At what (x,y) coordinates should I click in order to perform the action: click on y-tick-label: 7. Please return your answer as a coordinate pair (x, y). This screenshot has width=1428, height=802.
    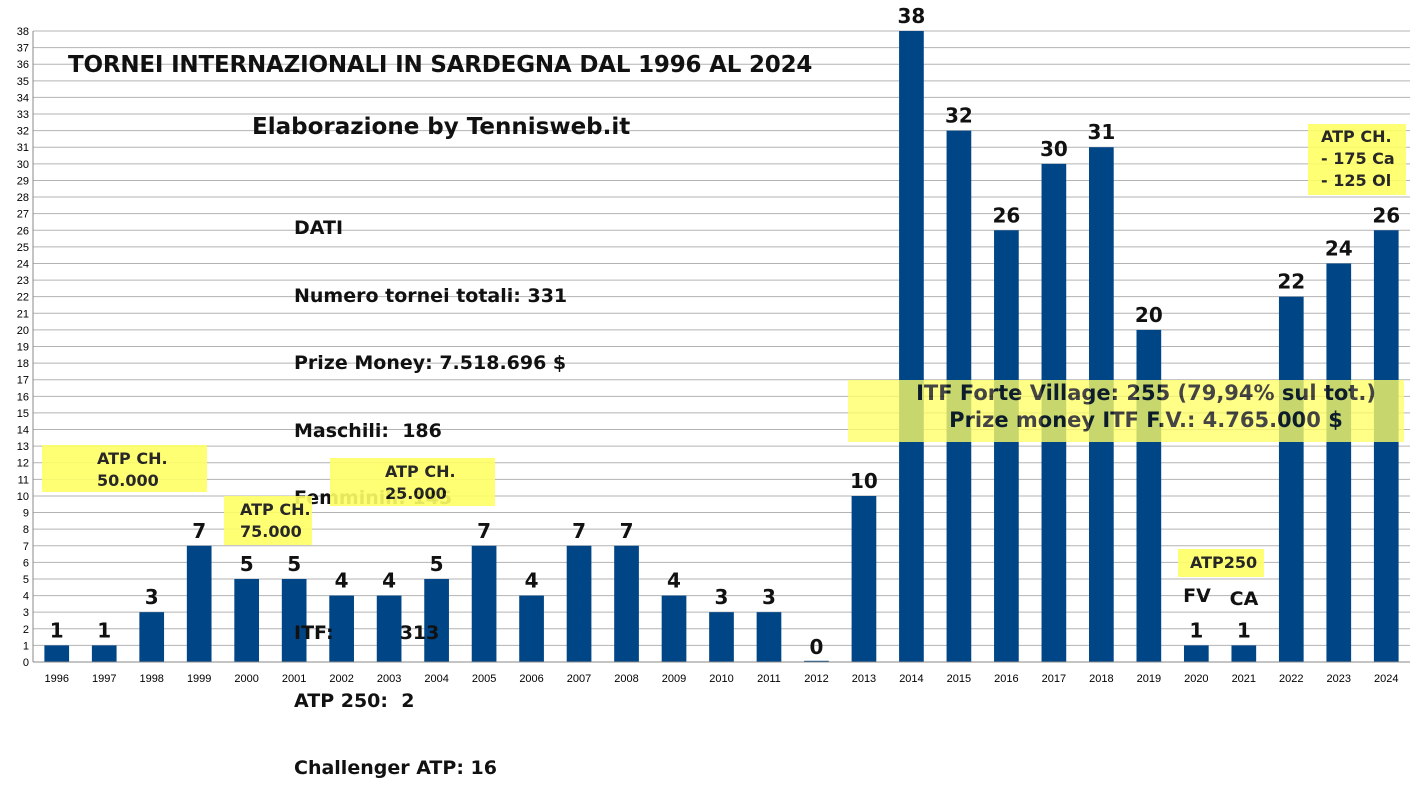
    Looking at the image, I should click on (26, 547).